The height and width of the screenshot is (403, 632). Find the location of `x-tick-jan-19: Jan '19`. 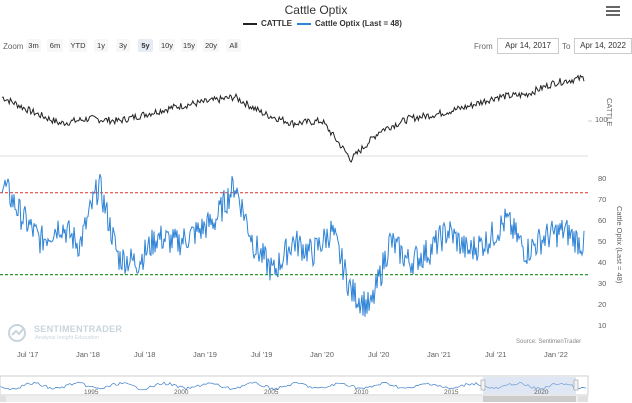

x-tick-jan-19: Jan '19 is located at coordinates (205, 354).